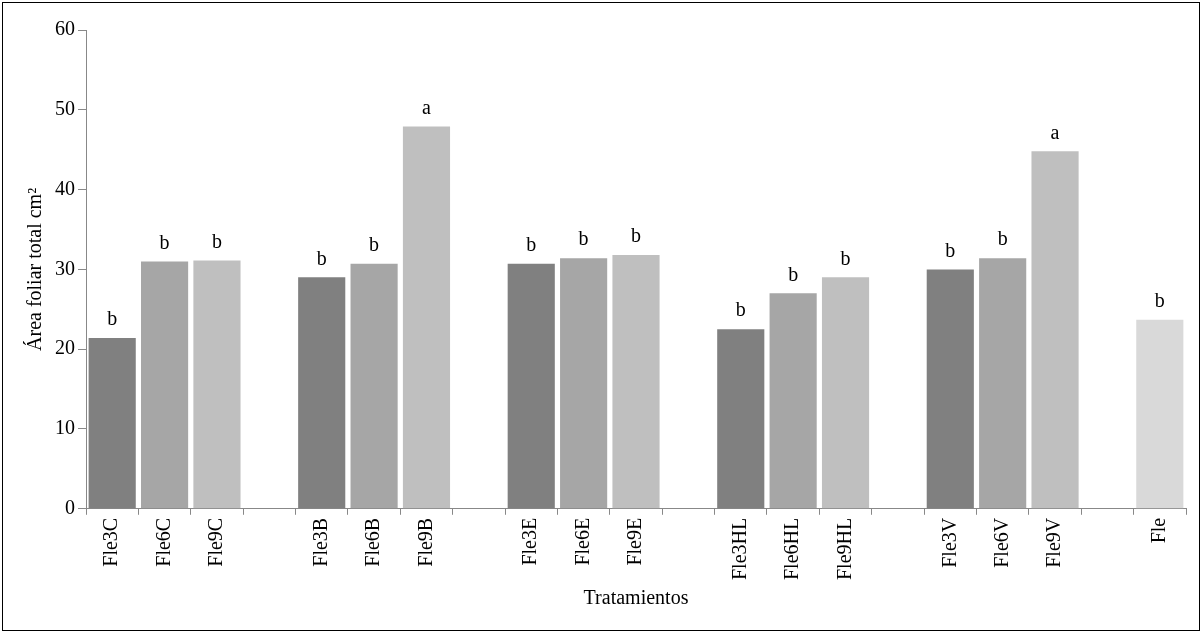 The image size is (1204, 635). I want to click on y-tick-label: 40, so click(65, 187).